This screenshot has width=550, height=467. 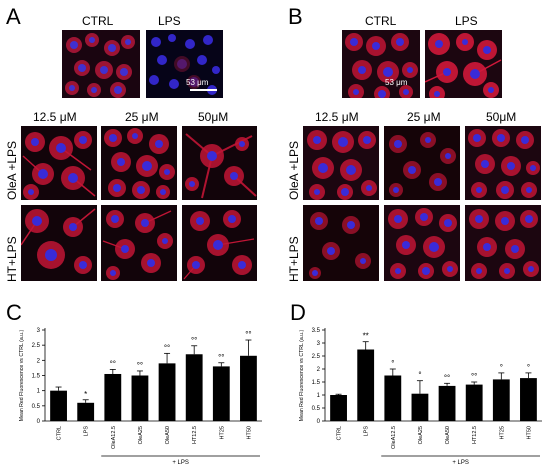 What do you see at coordinates (184, 64) in the screenshot?
I see `image-a-lps: 53 μm` at bounding box center [184, 64].